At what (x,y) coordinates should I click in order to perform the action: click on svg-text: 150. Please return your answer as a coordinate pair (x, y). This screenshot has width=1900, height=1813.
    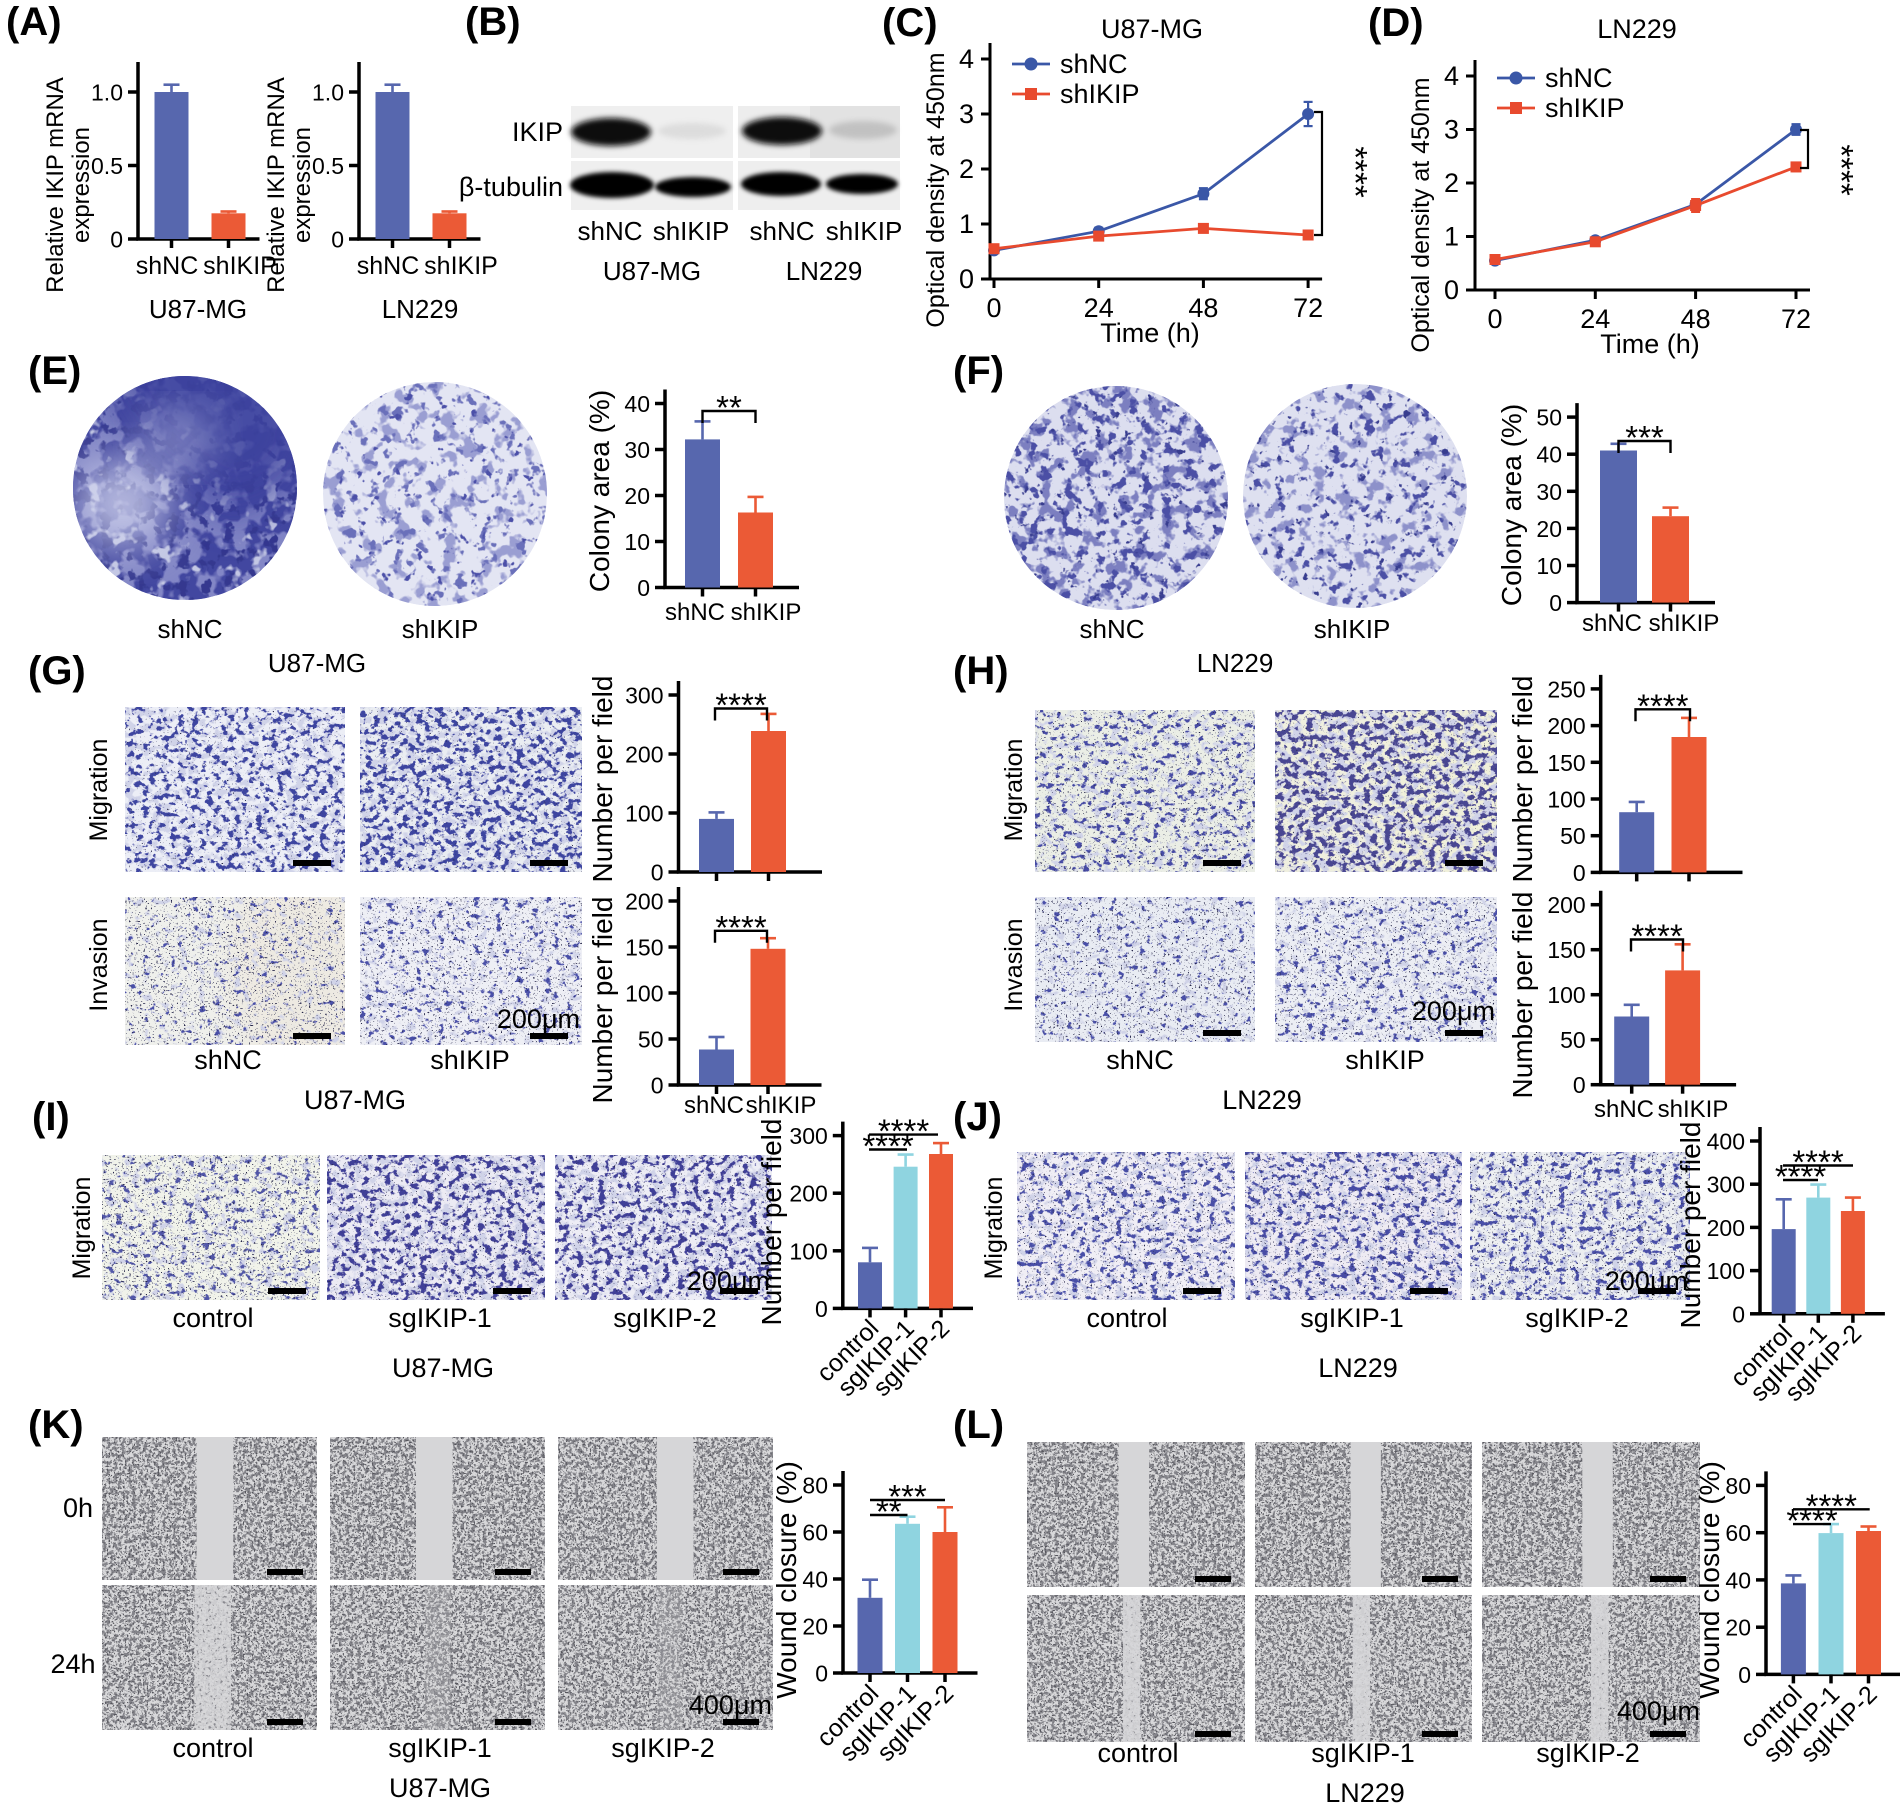
    Looking at the image, I should click on (1566, 950).